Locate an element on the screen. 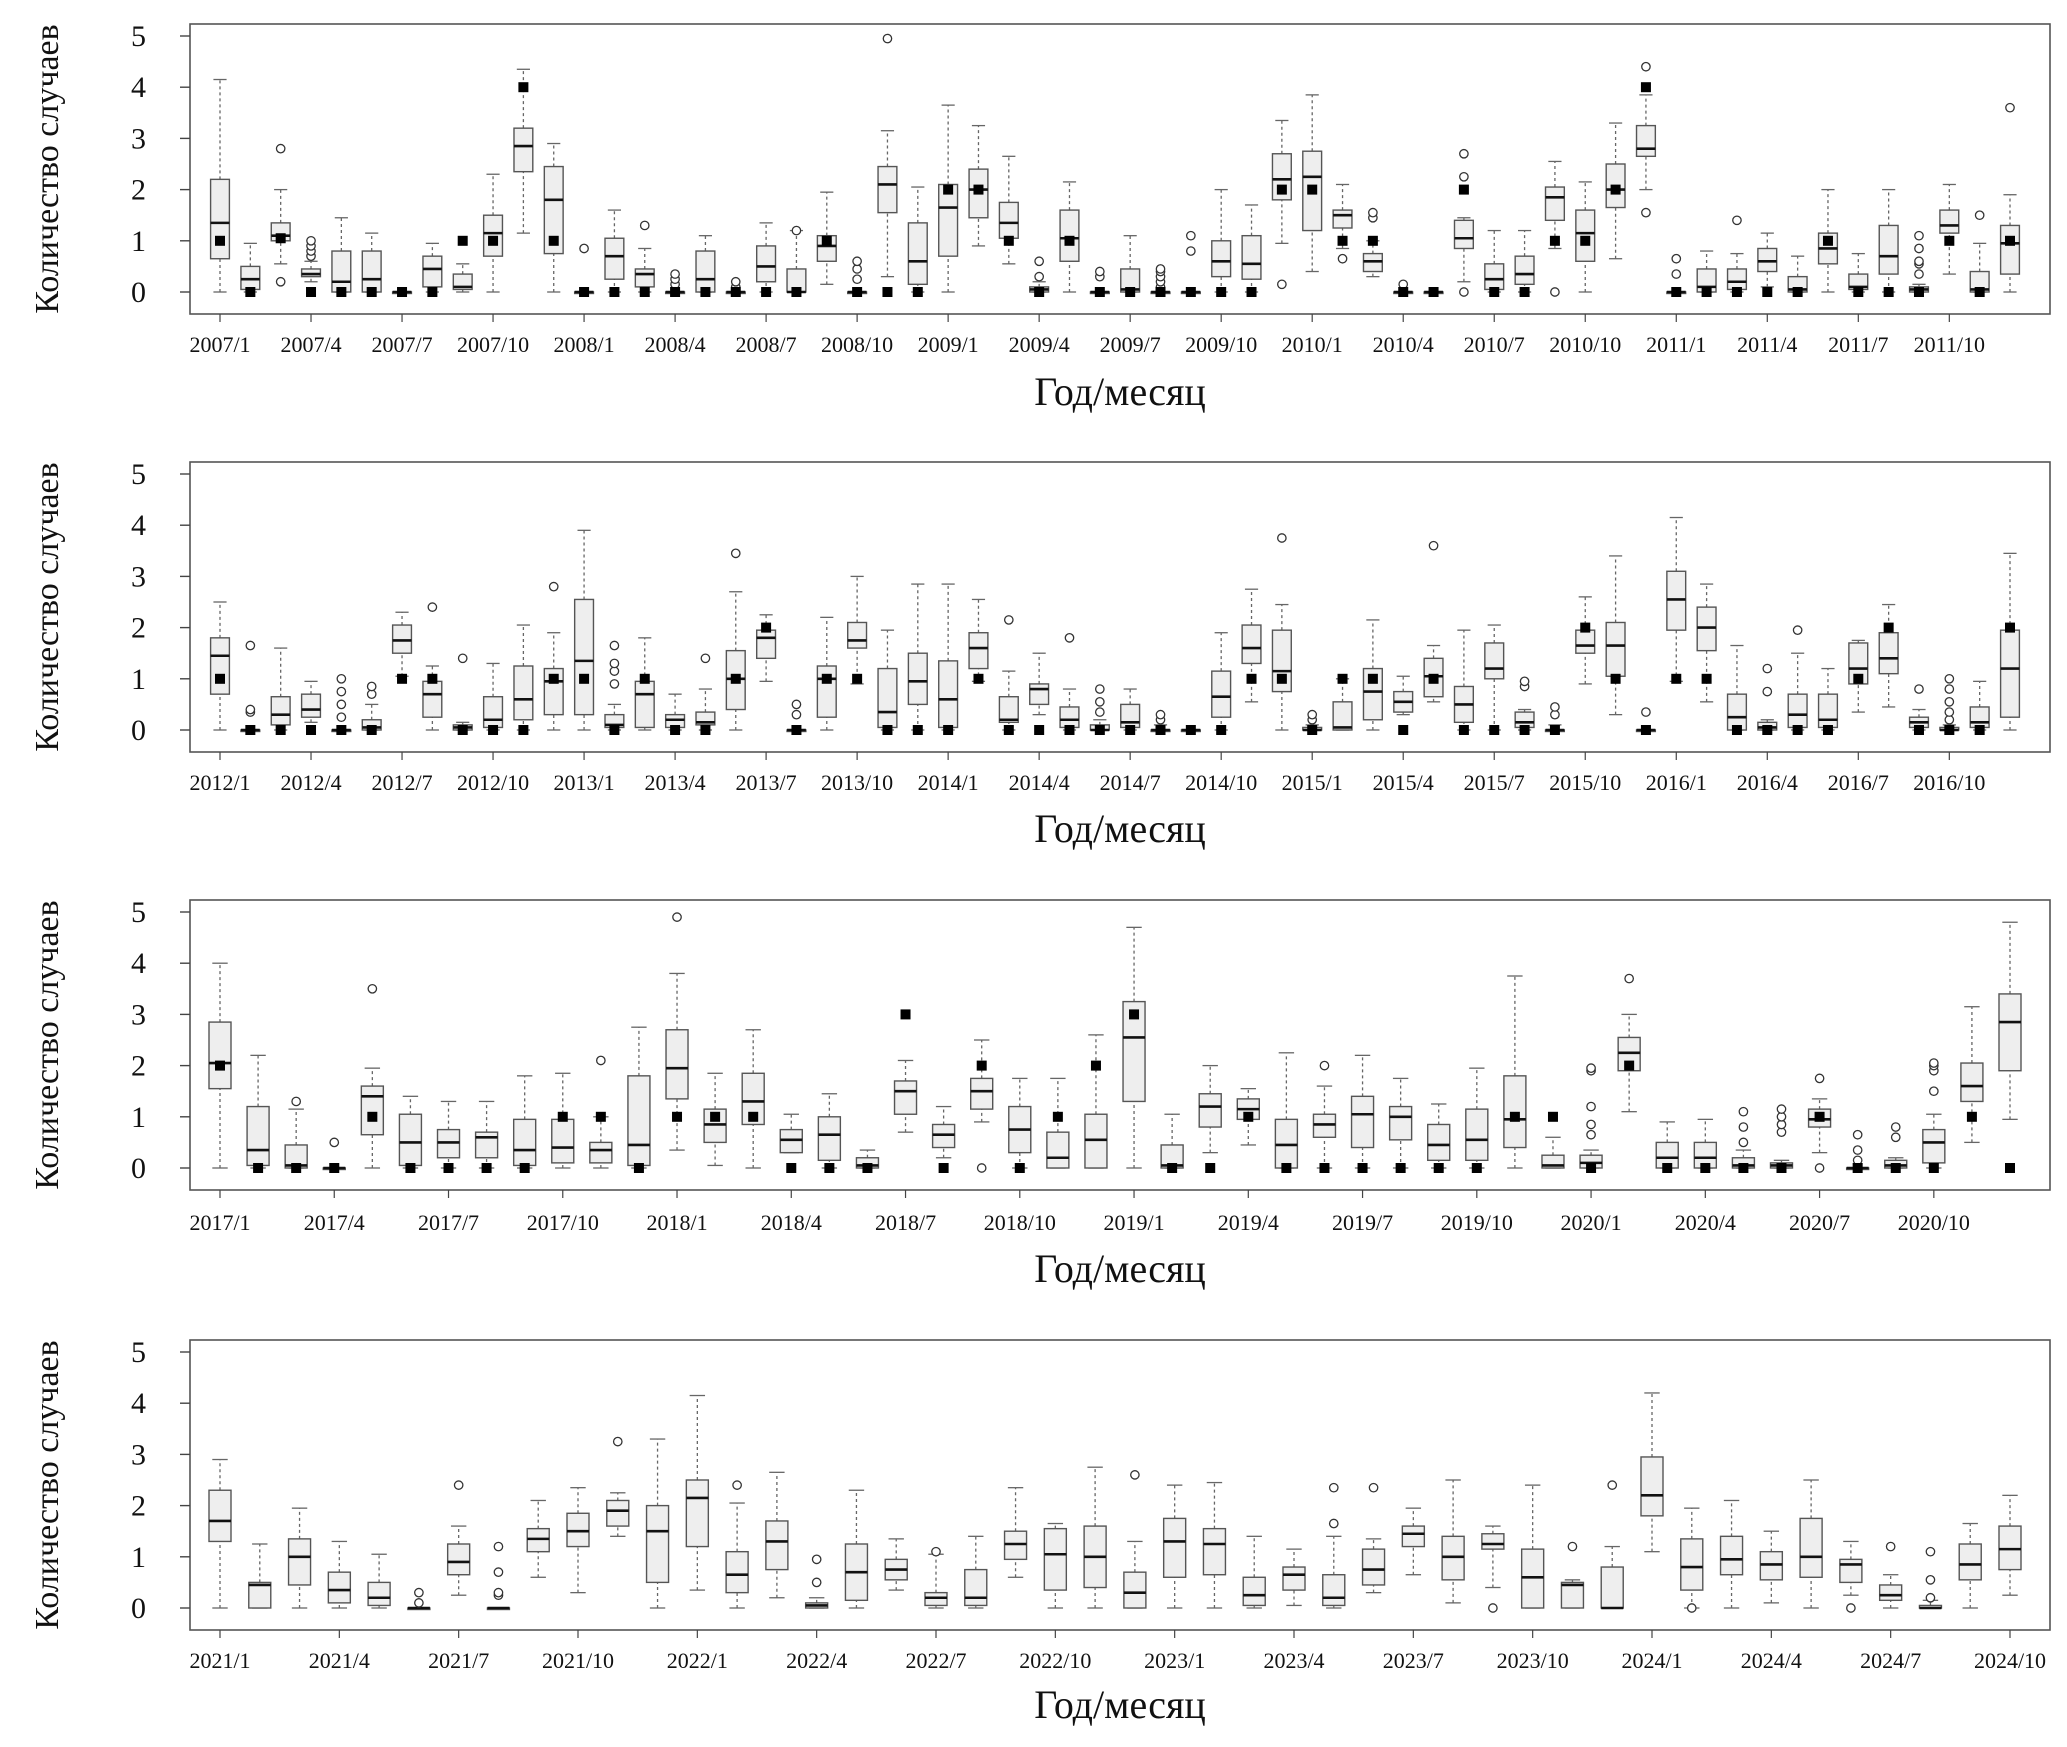 The height and width of the screenshot is (1747, 2067). x-tick-label: 2012/1 is located at coordinates (219, 782).